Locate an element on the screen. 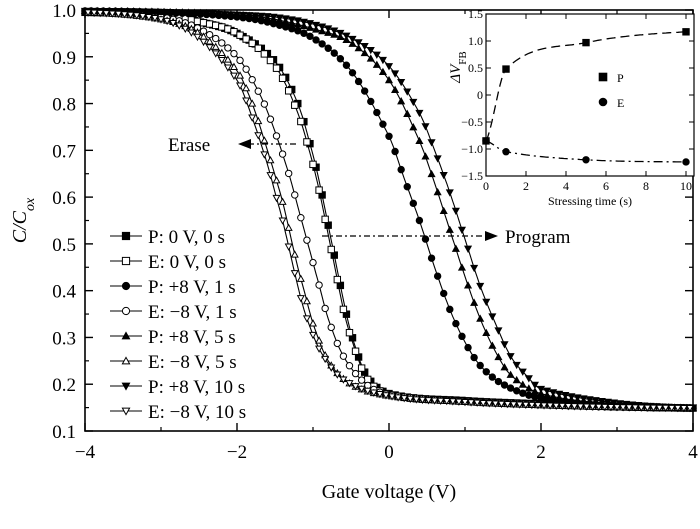 The width and height of the screenshot is (700, 529). inset-y-tick-label: −1.0 is located at coordinates (472, 149).